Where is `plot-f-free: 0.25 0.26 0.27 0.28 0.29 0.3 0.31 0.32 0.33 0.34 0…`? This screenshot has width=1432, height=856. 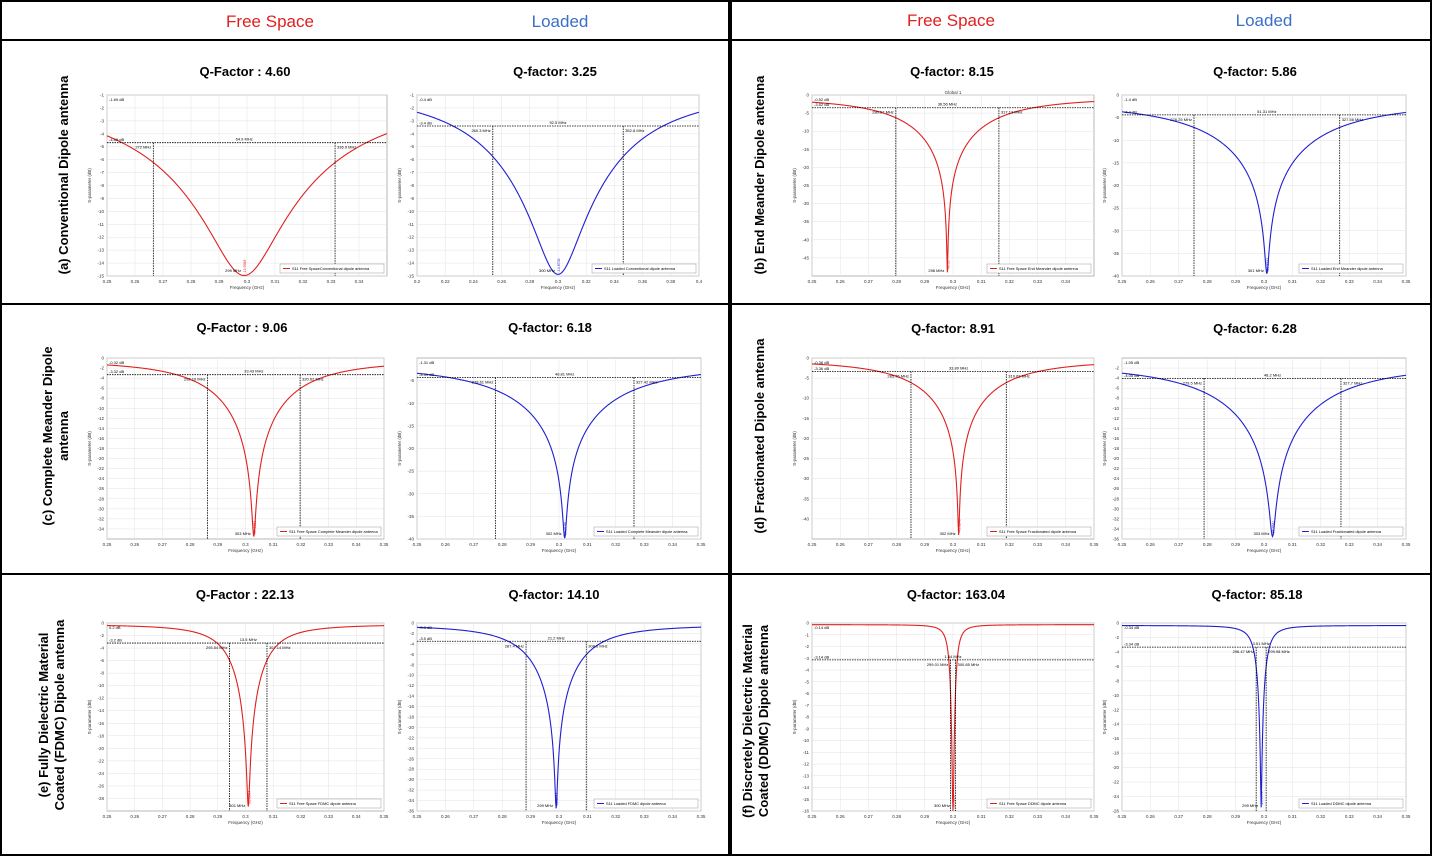
plot-f-free: 0.25 0.26 0.27 0.28 0.29 0.3 0.31 0.32 0.33 0.34 0… is located at coordinates (945, 723).